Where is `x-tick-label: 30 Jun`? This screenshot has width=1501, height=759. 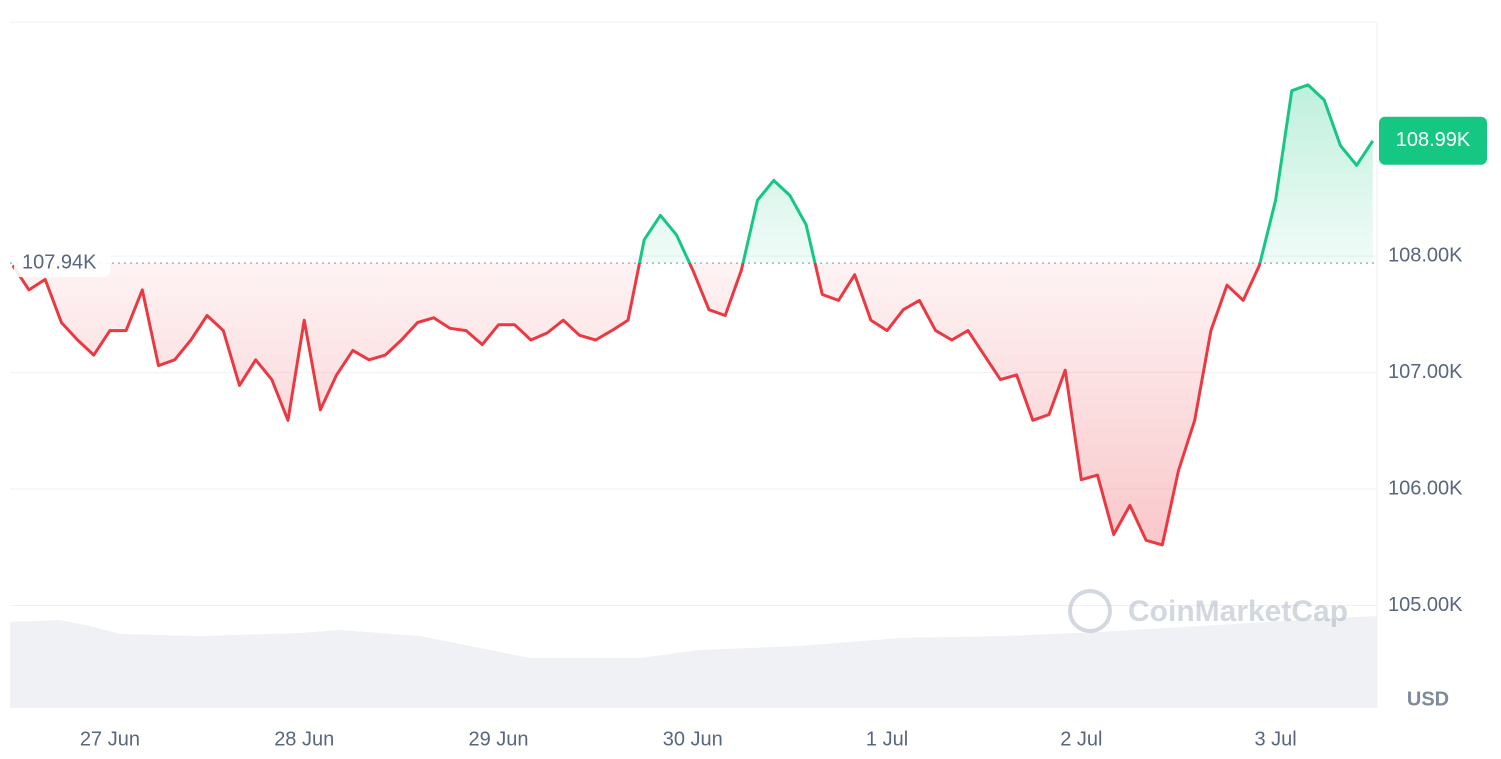 x-tick-label: 30 Jun is located at coordinates (693, 739).